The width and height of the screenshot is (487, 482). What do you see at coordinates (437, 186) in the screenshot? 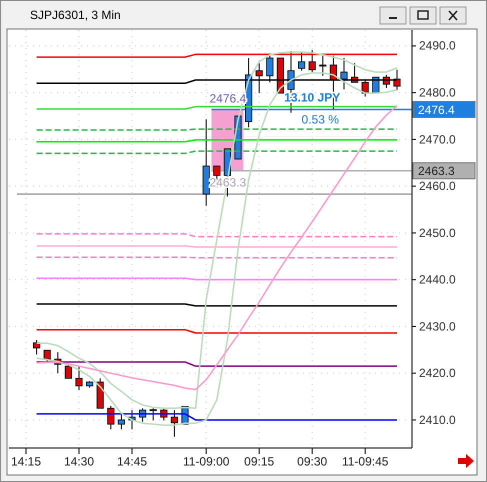
I see `y-tick-label: 2460.0` at bounding box center [437, 186].